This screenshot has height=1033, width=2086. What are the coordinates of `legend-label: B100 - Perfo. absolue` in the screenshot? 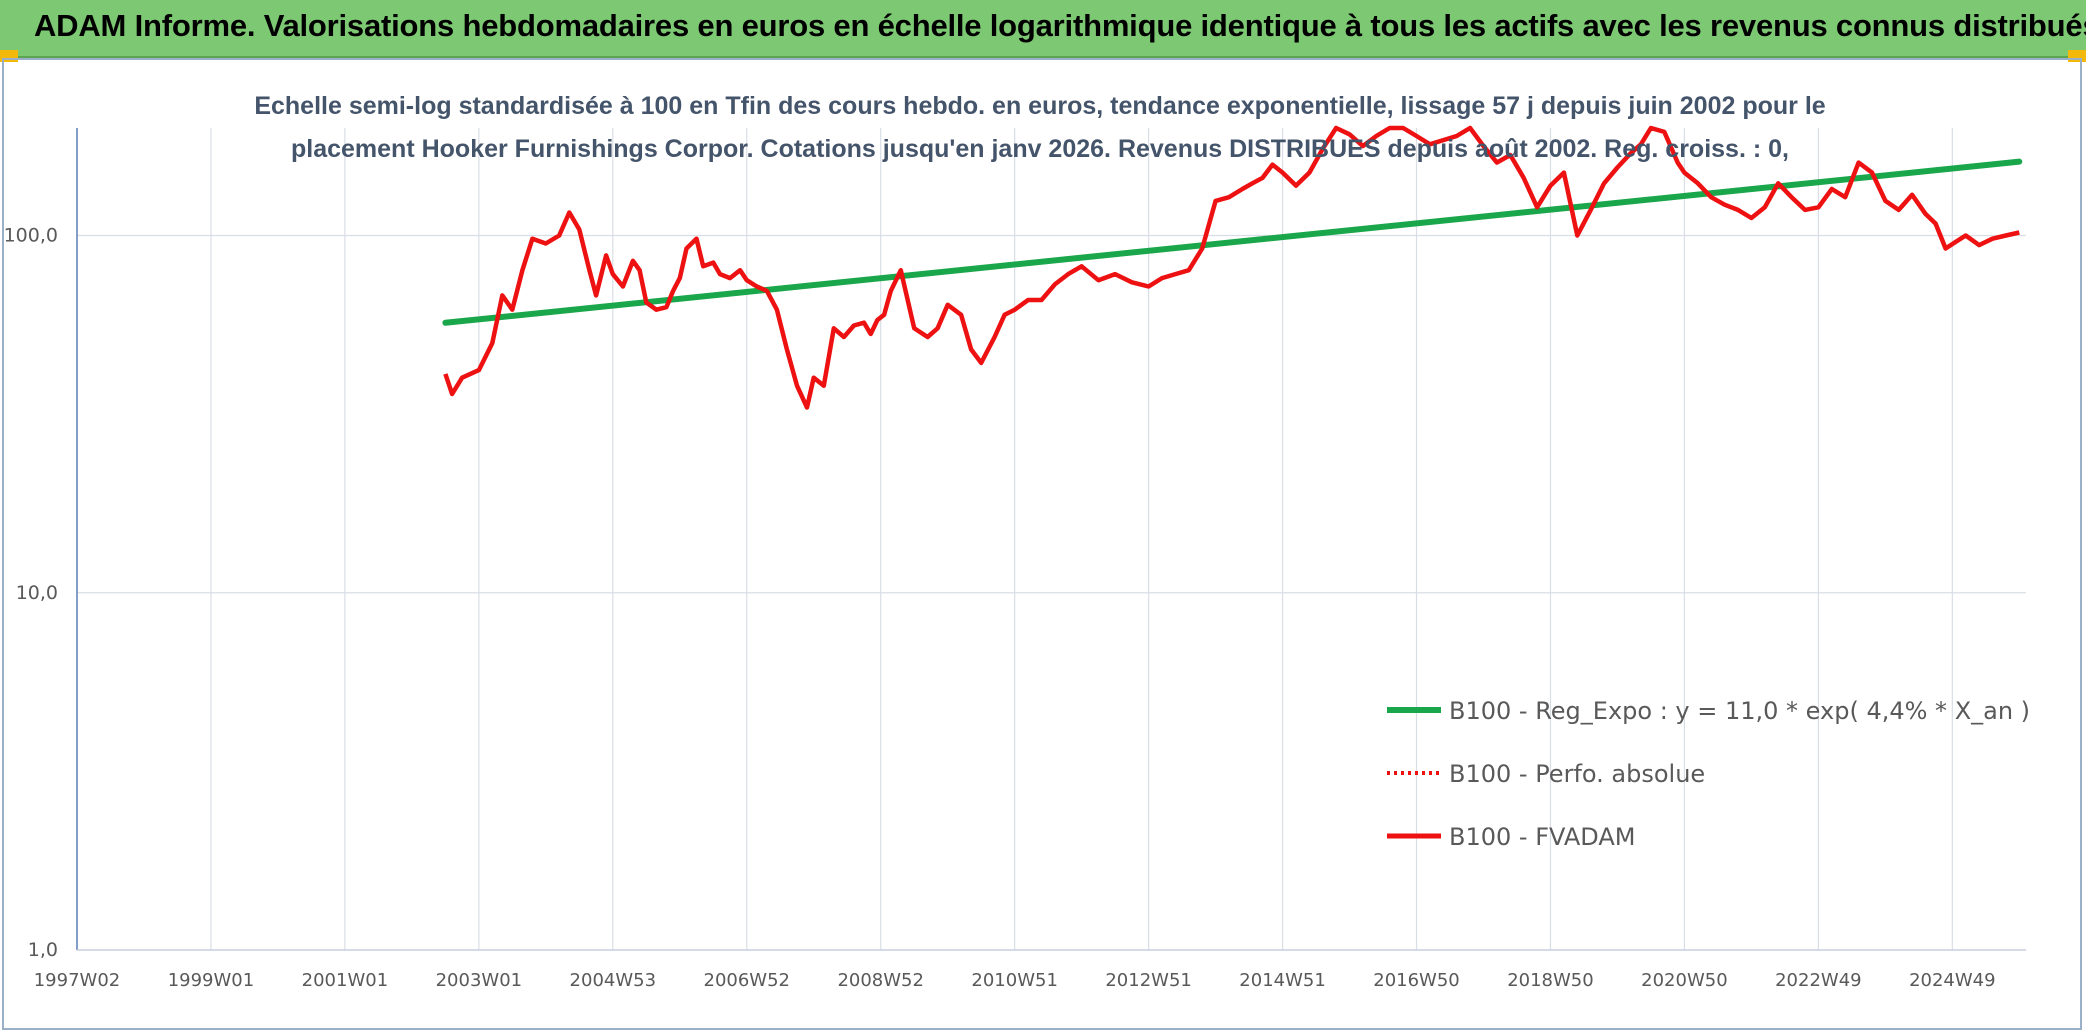 It's located at (1577, 774).